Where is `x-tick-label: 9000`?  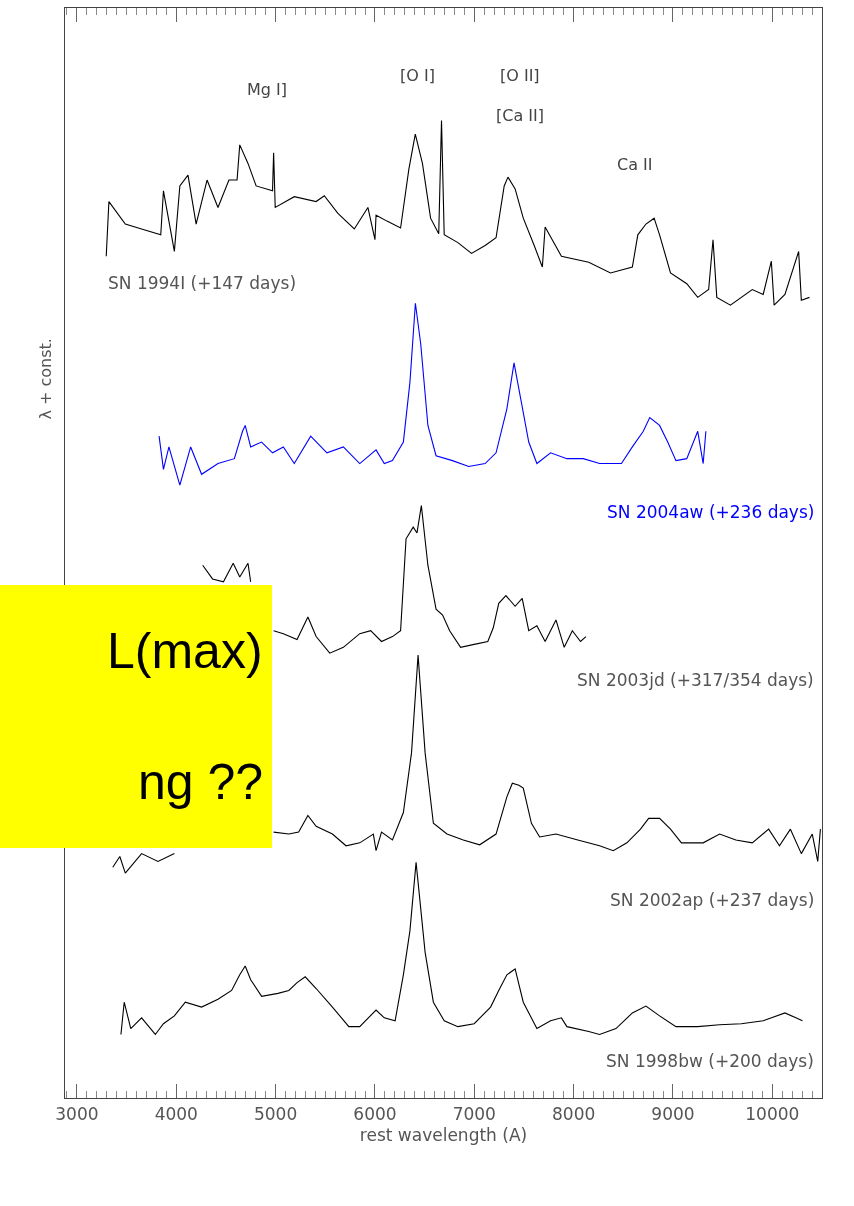
x-tick-label: 9000 is located at coordinates (673, 1113).